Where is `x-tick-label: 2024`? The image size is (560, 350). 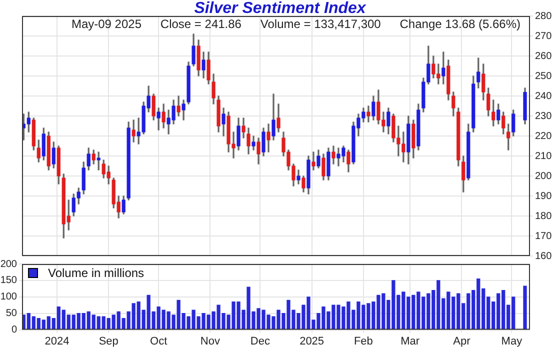 x-tick-label: 2024 is located at coordinates (57, 341).